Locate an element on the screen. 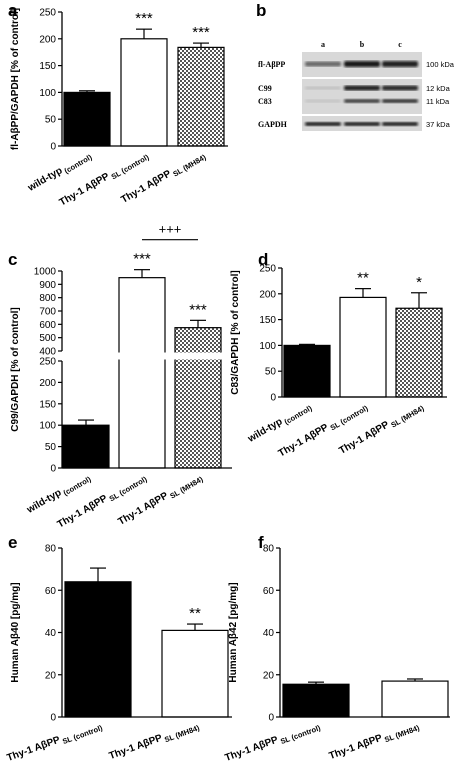 The image size is (472, 769). y-axis-label: C83/GAPDH [% of control] is located at coordinates (235, 332).